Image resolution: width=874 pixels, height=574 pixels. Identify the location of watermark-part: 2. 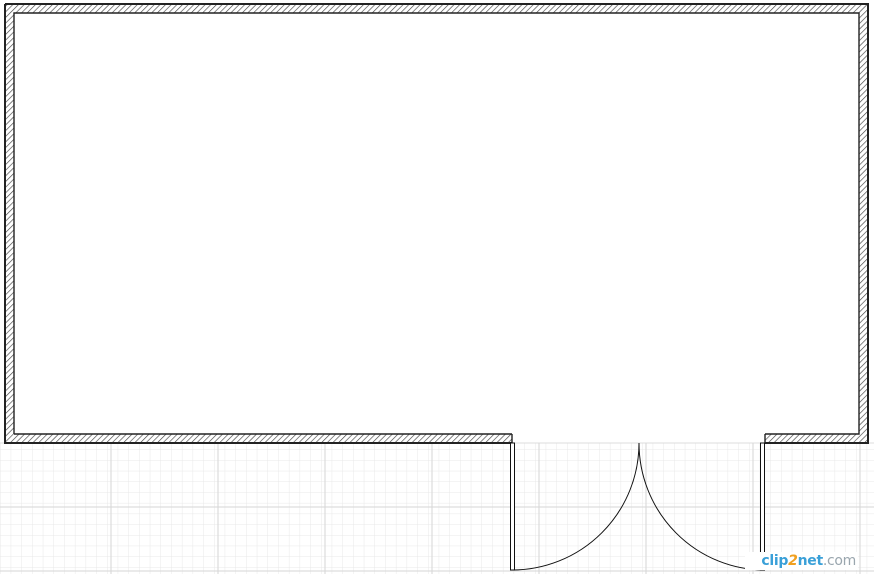
(793, 561).